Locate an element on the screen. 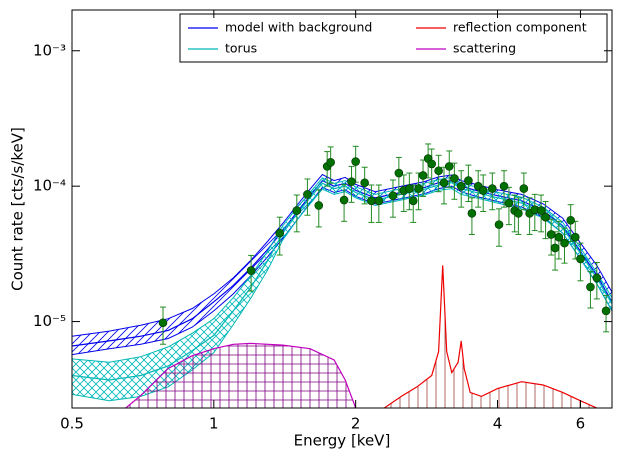  legend-label: torus is located at coordinates (241, 48).